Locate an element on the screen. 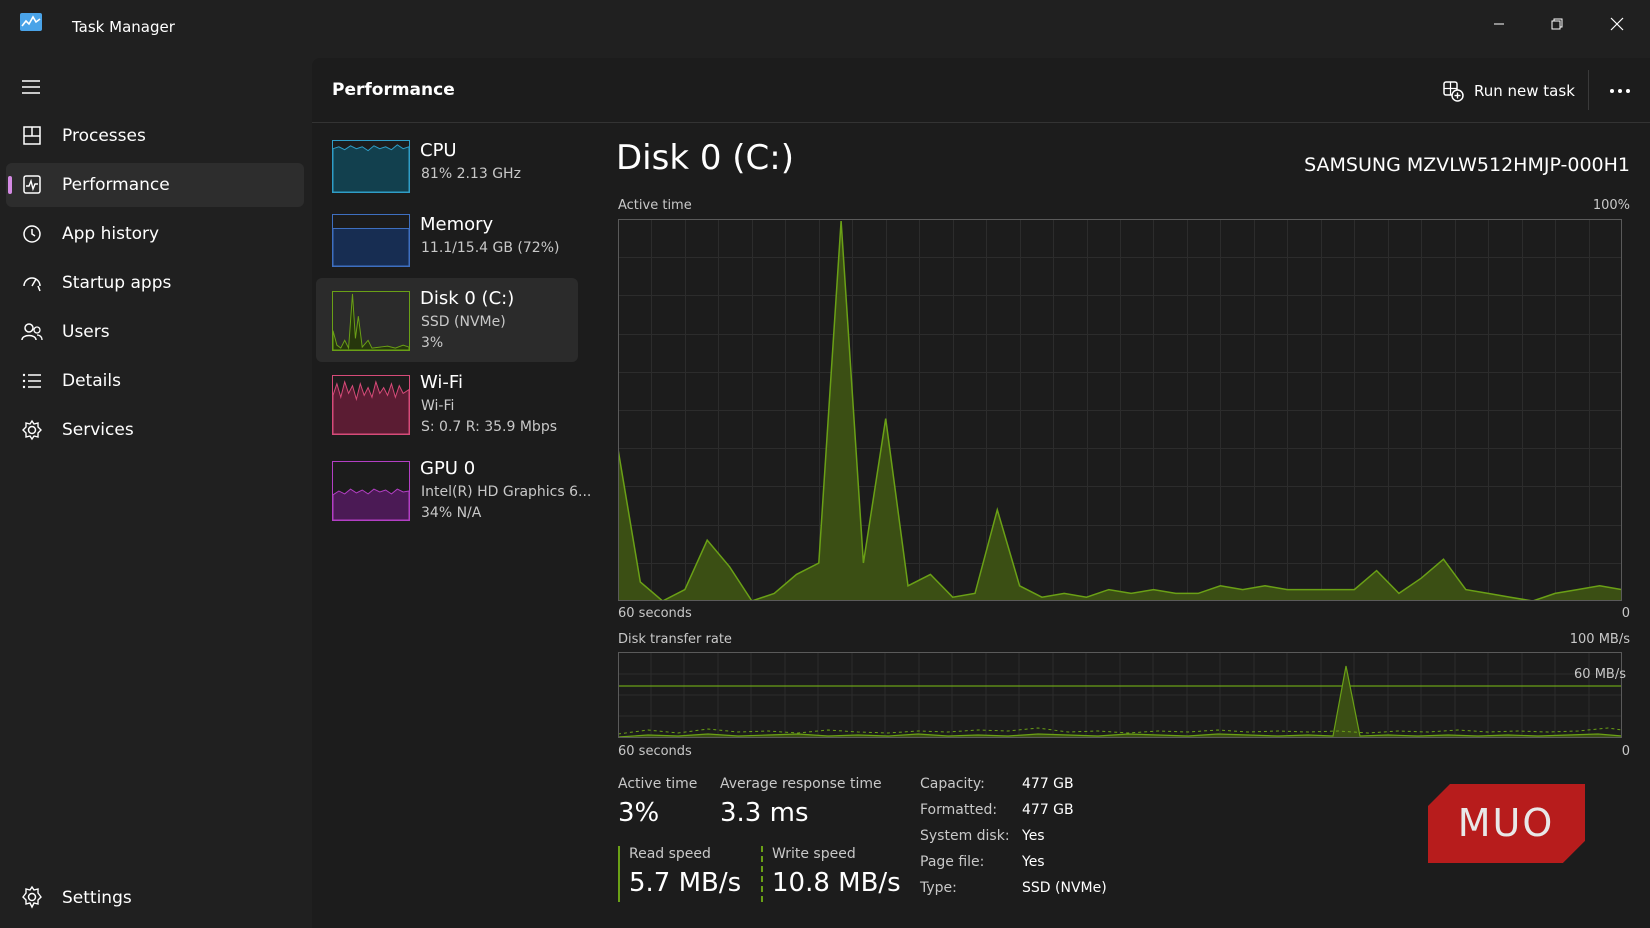  write-speed-value: 10.8 MB/s is located at coordinates (836, 883).